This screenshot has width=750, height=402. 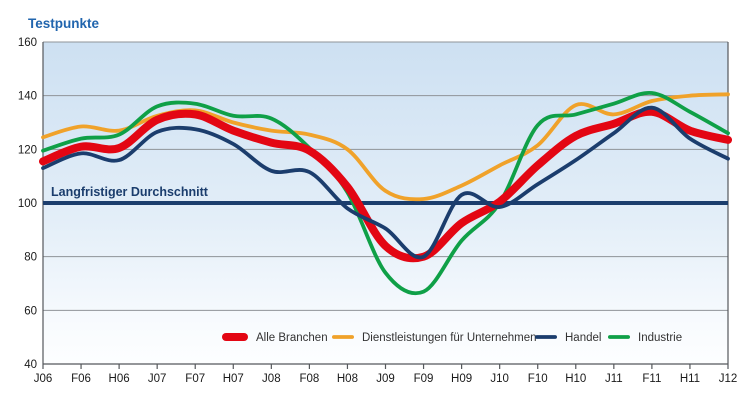 What do you see at coordinates (347, 379) in the screenshot?
I see `x-tick-label-H08: H08` at bounding box center [347, 379].